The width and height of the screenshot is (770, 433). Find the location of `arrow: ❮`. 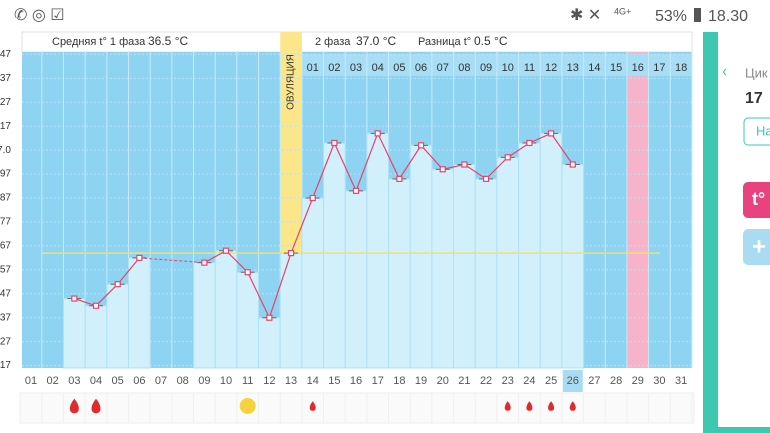

arrow: ❮ is located at coordinates (724, 72).